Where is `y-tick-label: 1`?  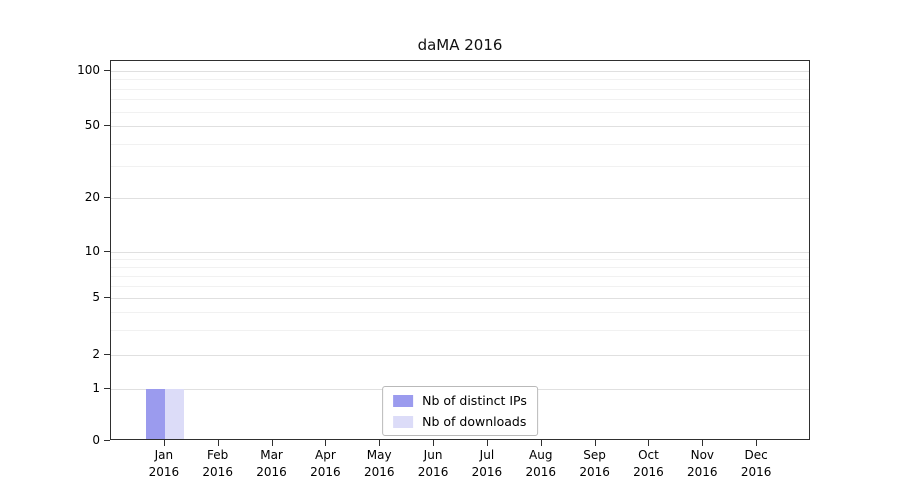
y-tick-label: 1 is located at coordinates (96, 388).